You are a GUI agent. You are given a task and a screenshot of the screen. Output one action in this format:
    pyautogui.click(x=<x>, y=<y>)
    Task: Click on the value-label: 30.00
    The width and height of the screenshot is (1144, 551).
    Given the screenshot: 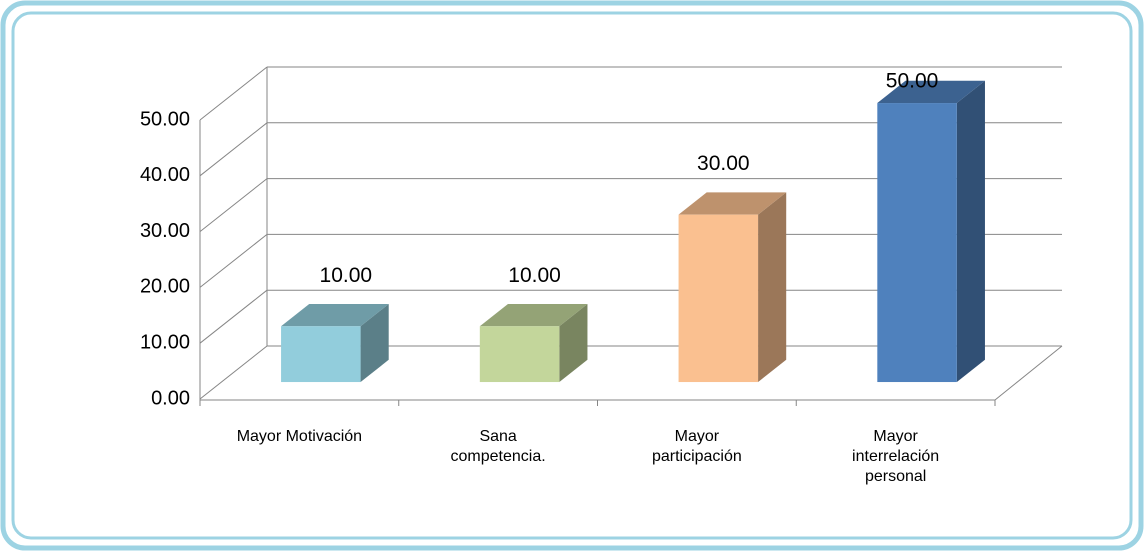 What is the action you would take?
    pyautogui.click(x=723, y=163)
    